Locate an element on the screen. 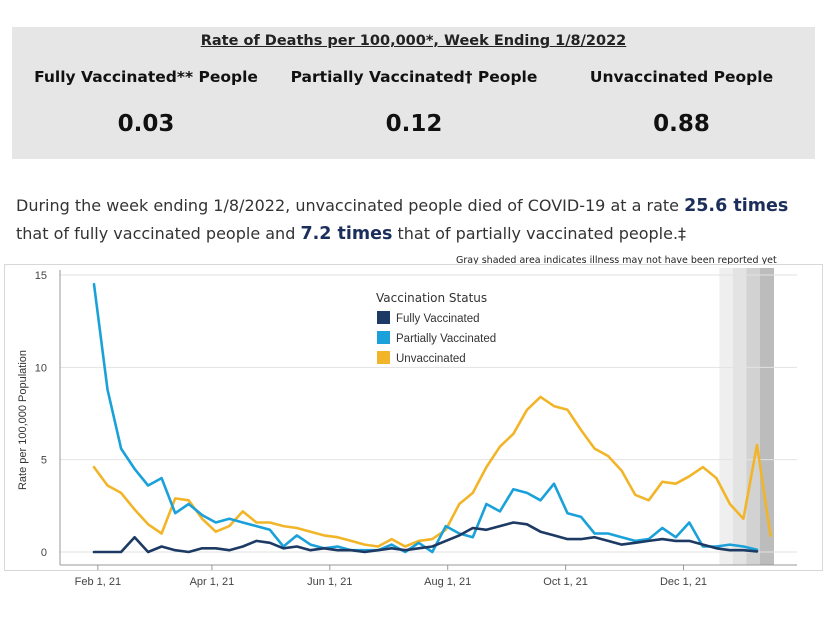 The image size is (827, 620). series-line-fully-vaccinated is located at coordinates (425, 537).